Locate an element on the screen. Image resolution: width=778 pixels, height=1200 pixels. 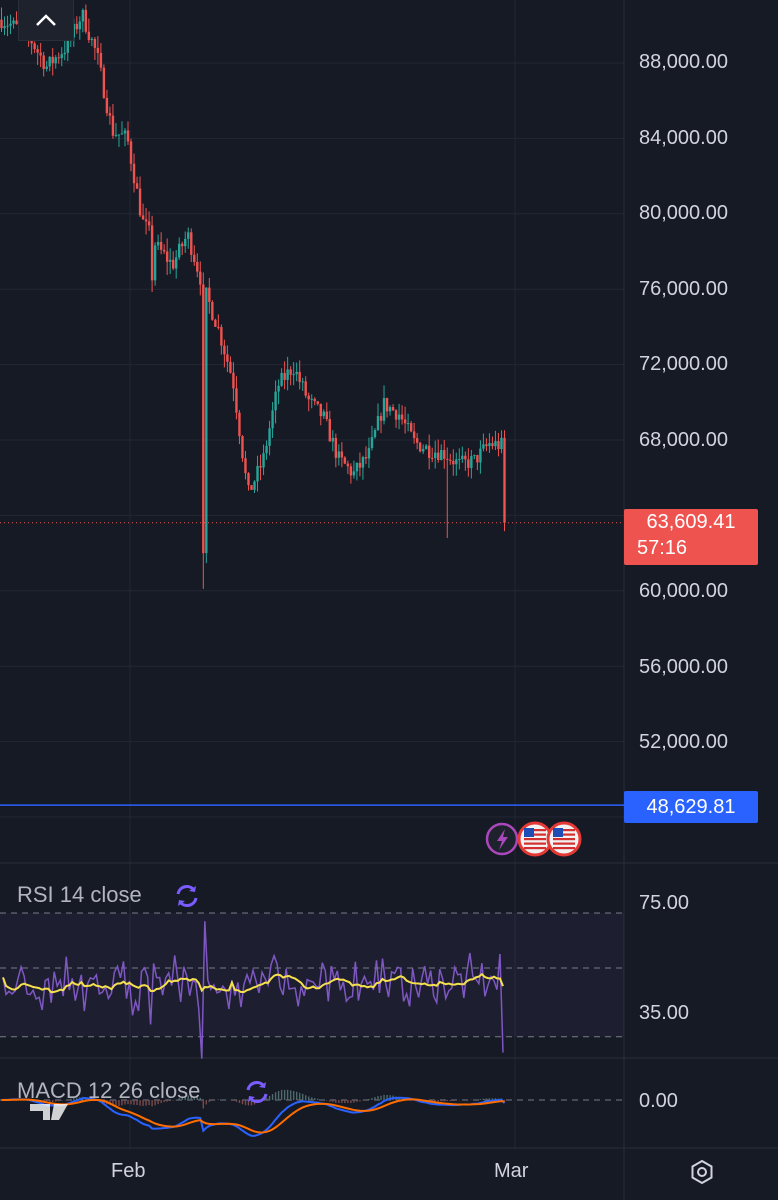
us-flag-icon is located at coordinates (564, 839).